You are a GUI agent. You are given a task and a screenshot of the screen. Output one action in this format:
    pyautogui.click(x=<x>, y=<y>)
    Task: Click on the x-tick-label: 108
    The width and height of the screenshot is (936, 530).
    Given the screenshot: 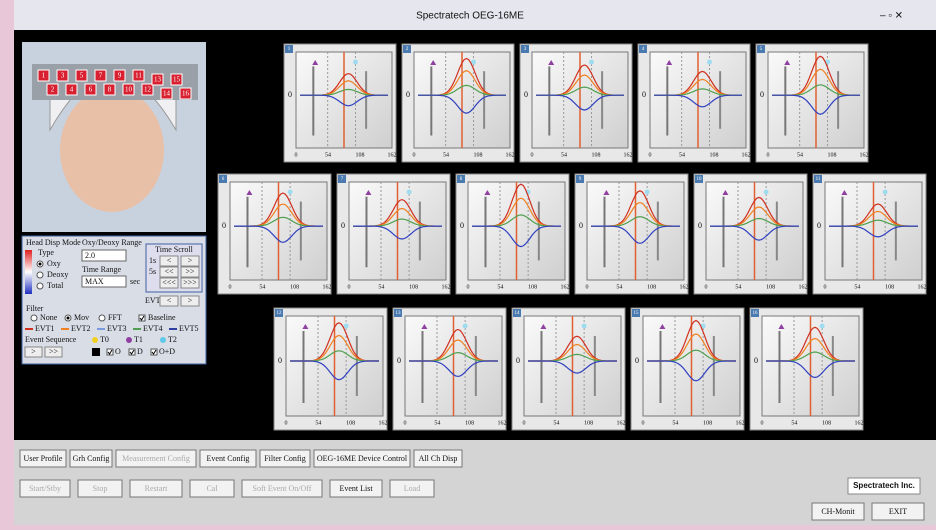 What is the action you would take?
    pyautogui.click(x=350, y=423)
    